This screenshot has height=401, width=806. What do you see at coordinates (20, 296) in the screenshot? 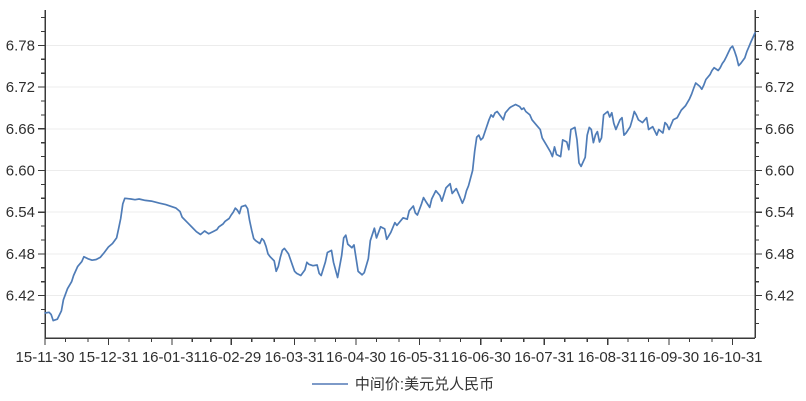
I see `y-tick-label-left: 6.42` at bounding box center [20, 296].